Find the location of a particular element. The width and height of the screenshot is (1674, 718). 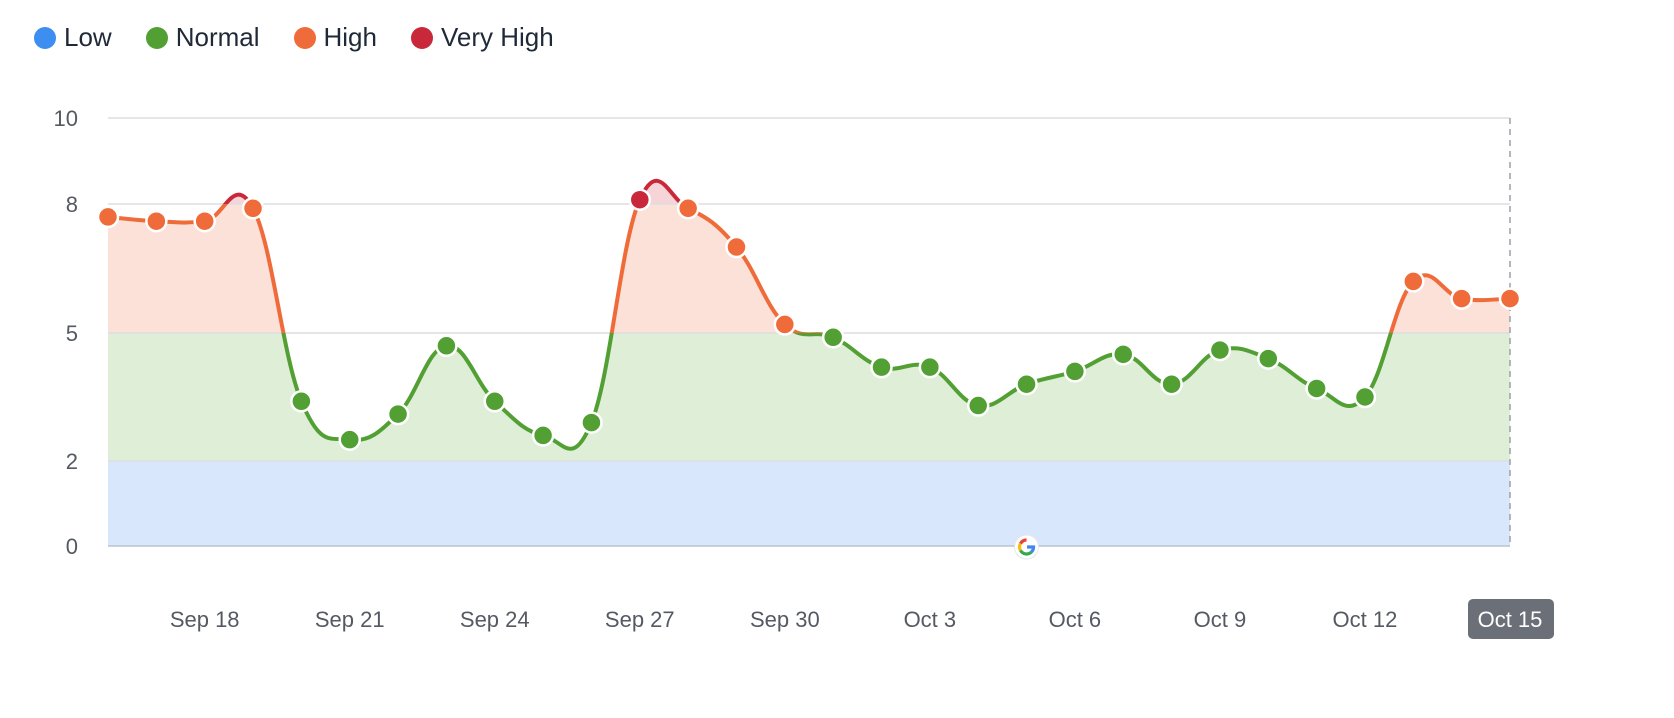

x-tick-label: Sep 27 is located at coordinates (640, 619).